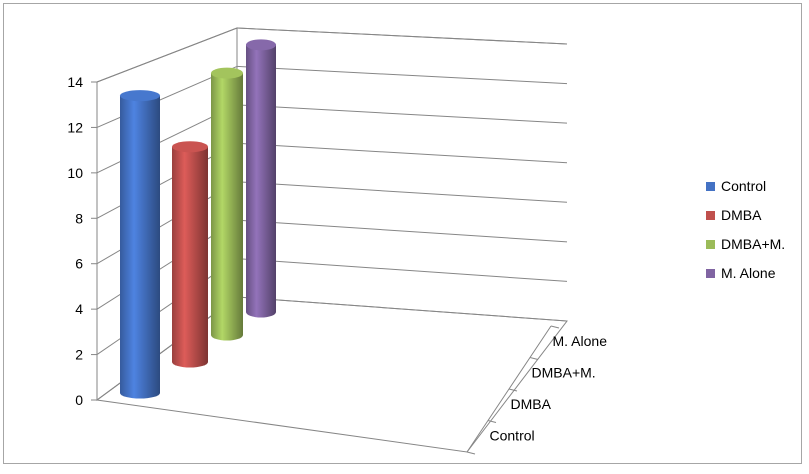 This screenshot has height=474, width=809. I want to click on bars, so click(198, 219).